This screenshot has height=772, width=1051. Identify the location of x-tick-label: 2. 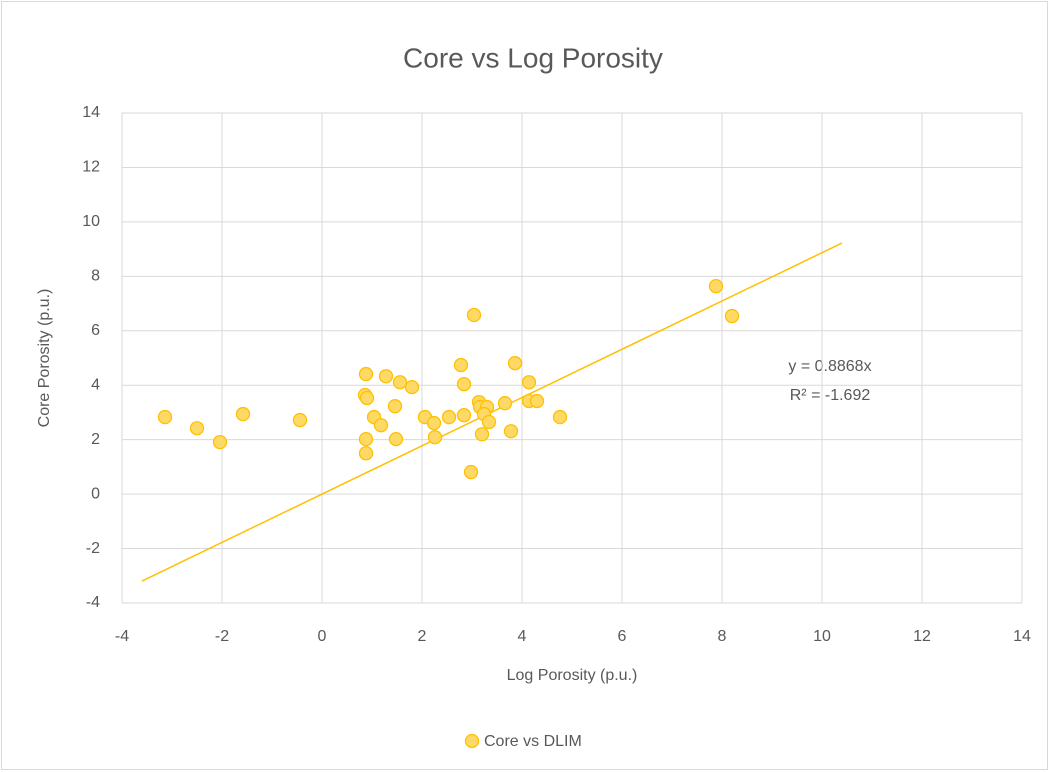
(422, 636).